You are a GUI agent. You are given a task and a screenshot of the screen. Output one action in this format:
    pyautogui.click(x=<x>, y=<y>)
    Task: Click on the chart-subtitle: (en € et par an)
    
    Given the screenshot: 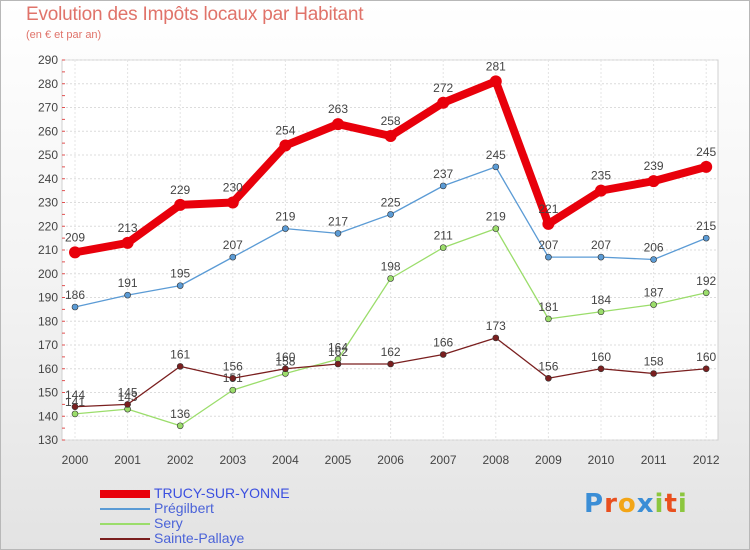 What is the action you would take?
    pyautogui.click(x=64, y=35)
    